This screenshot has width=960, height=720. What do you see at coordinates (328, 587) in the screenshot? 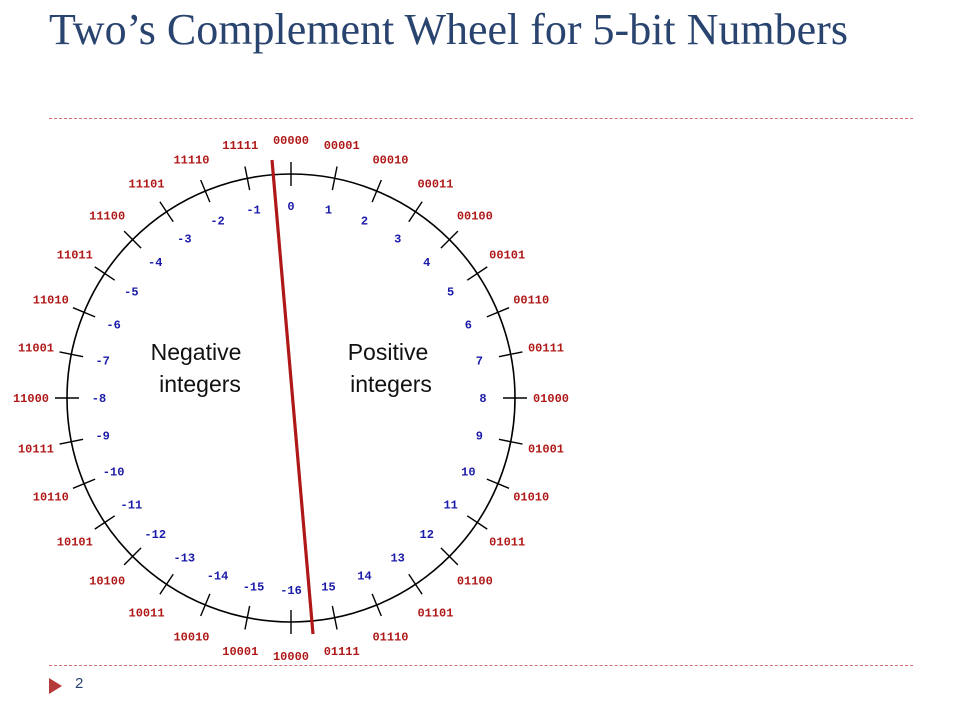
I see `integer-value-label: 15` at bounding box center [328, 587].